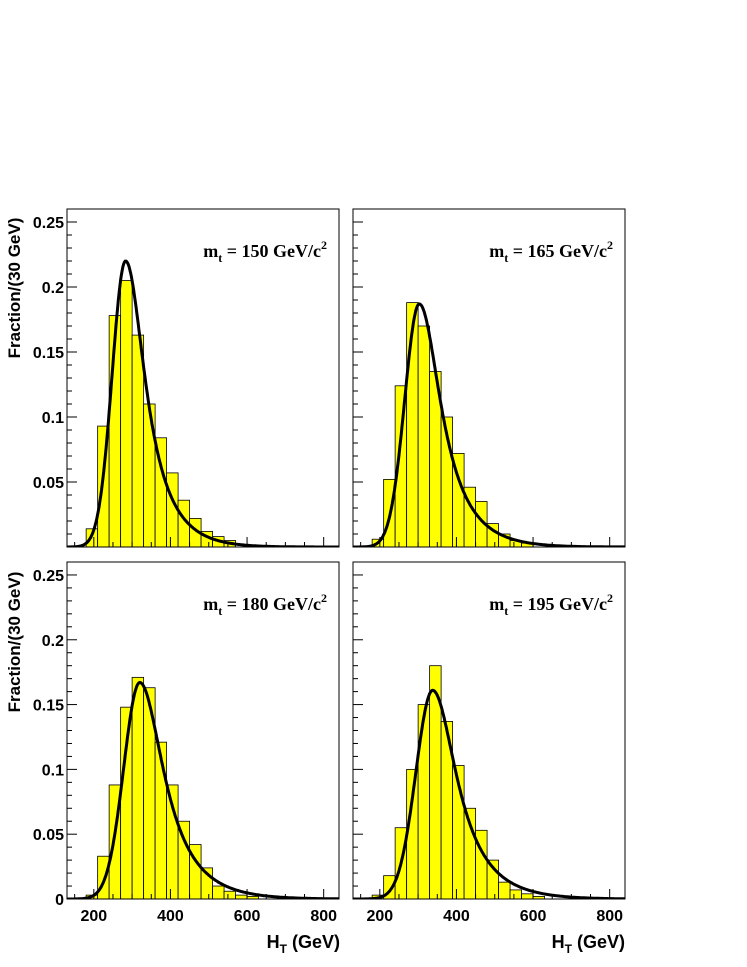 This screenshot has height=967, width=747. I want to click on mass-annotation: mt = 180 GeV/c2, so click(265, 604).